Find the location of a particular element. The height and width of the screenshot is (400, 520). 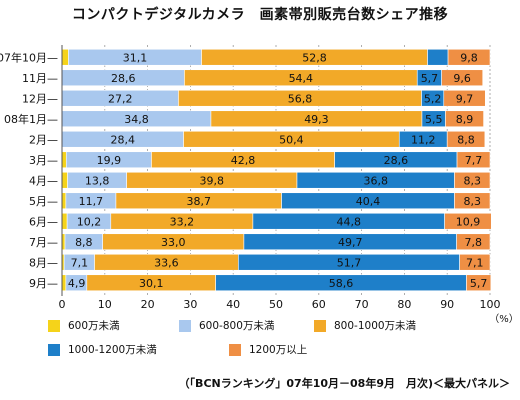

x-tick-label: 30 is located at coordinates (190, 304).